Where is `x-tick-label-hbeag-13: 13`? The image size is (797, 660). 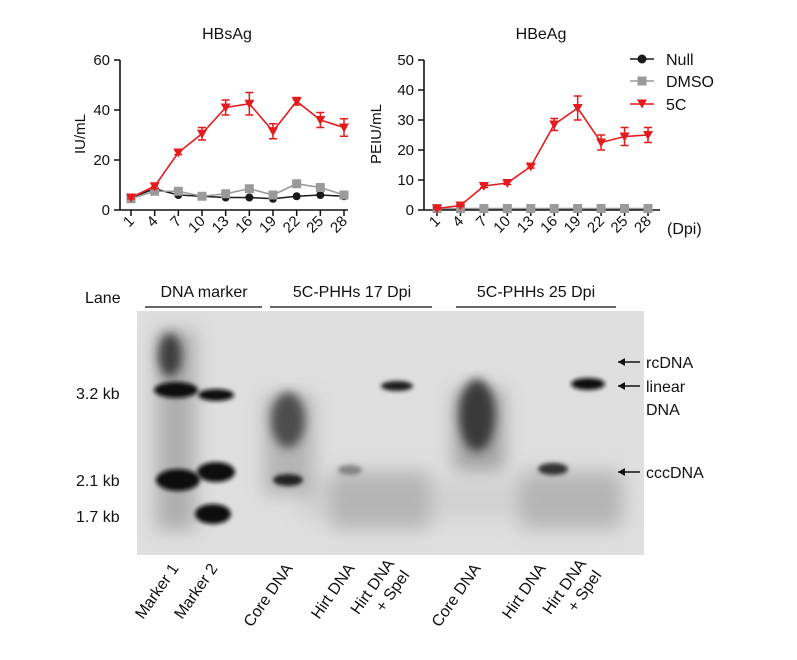 x-tick-label-hbeag-13: 13 is located at coordinates (526, 225).